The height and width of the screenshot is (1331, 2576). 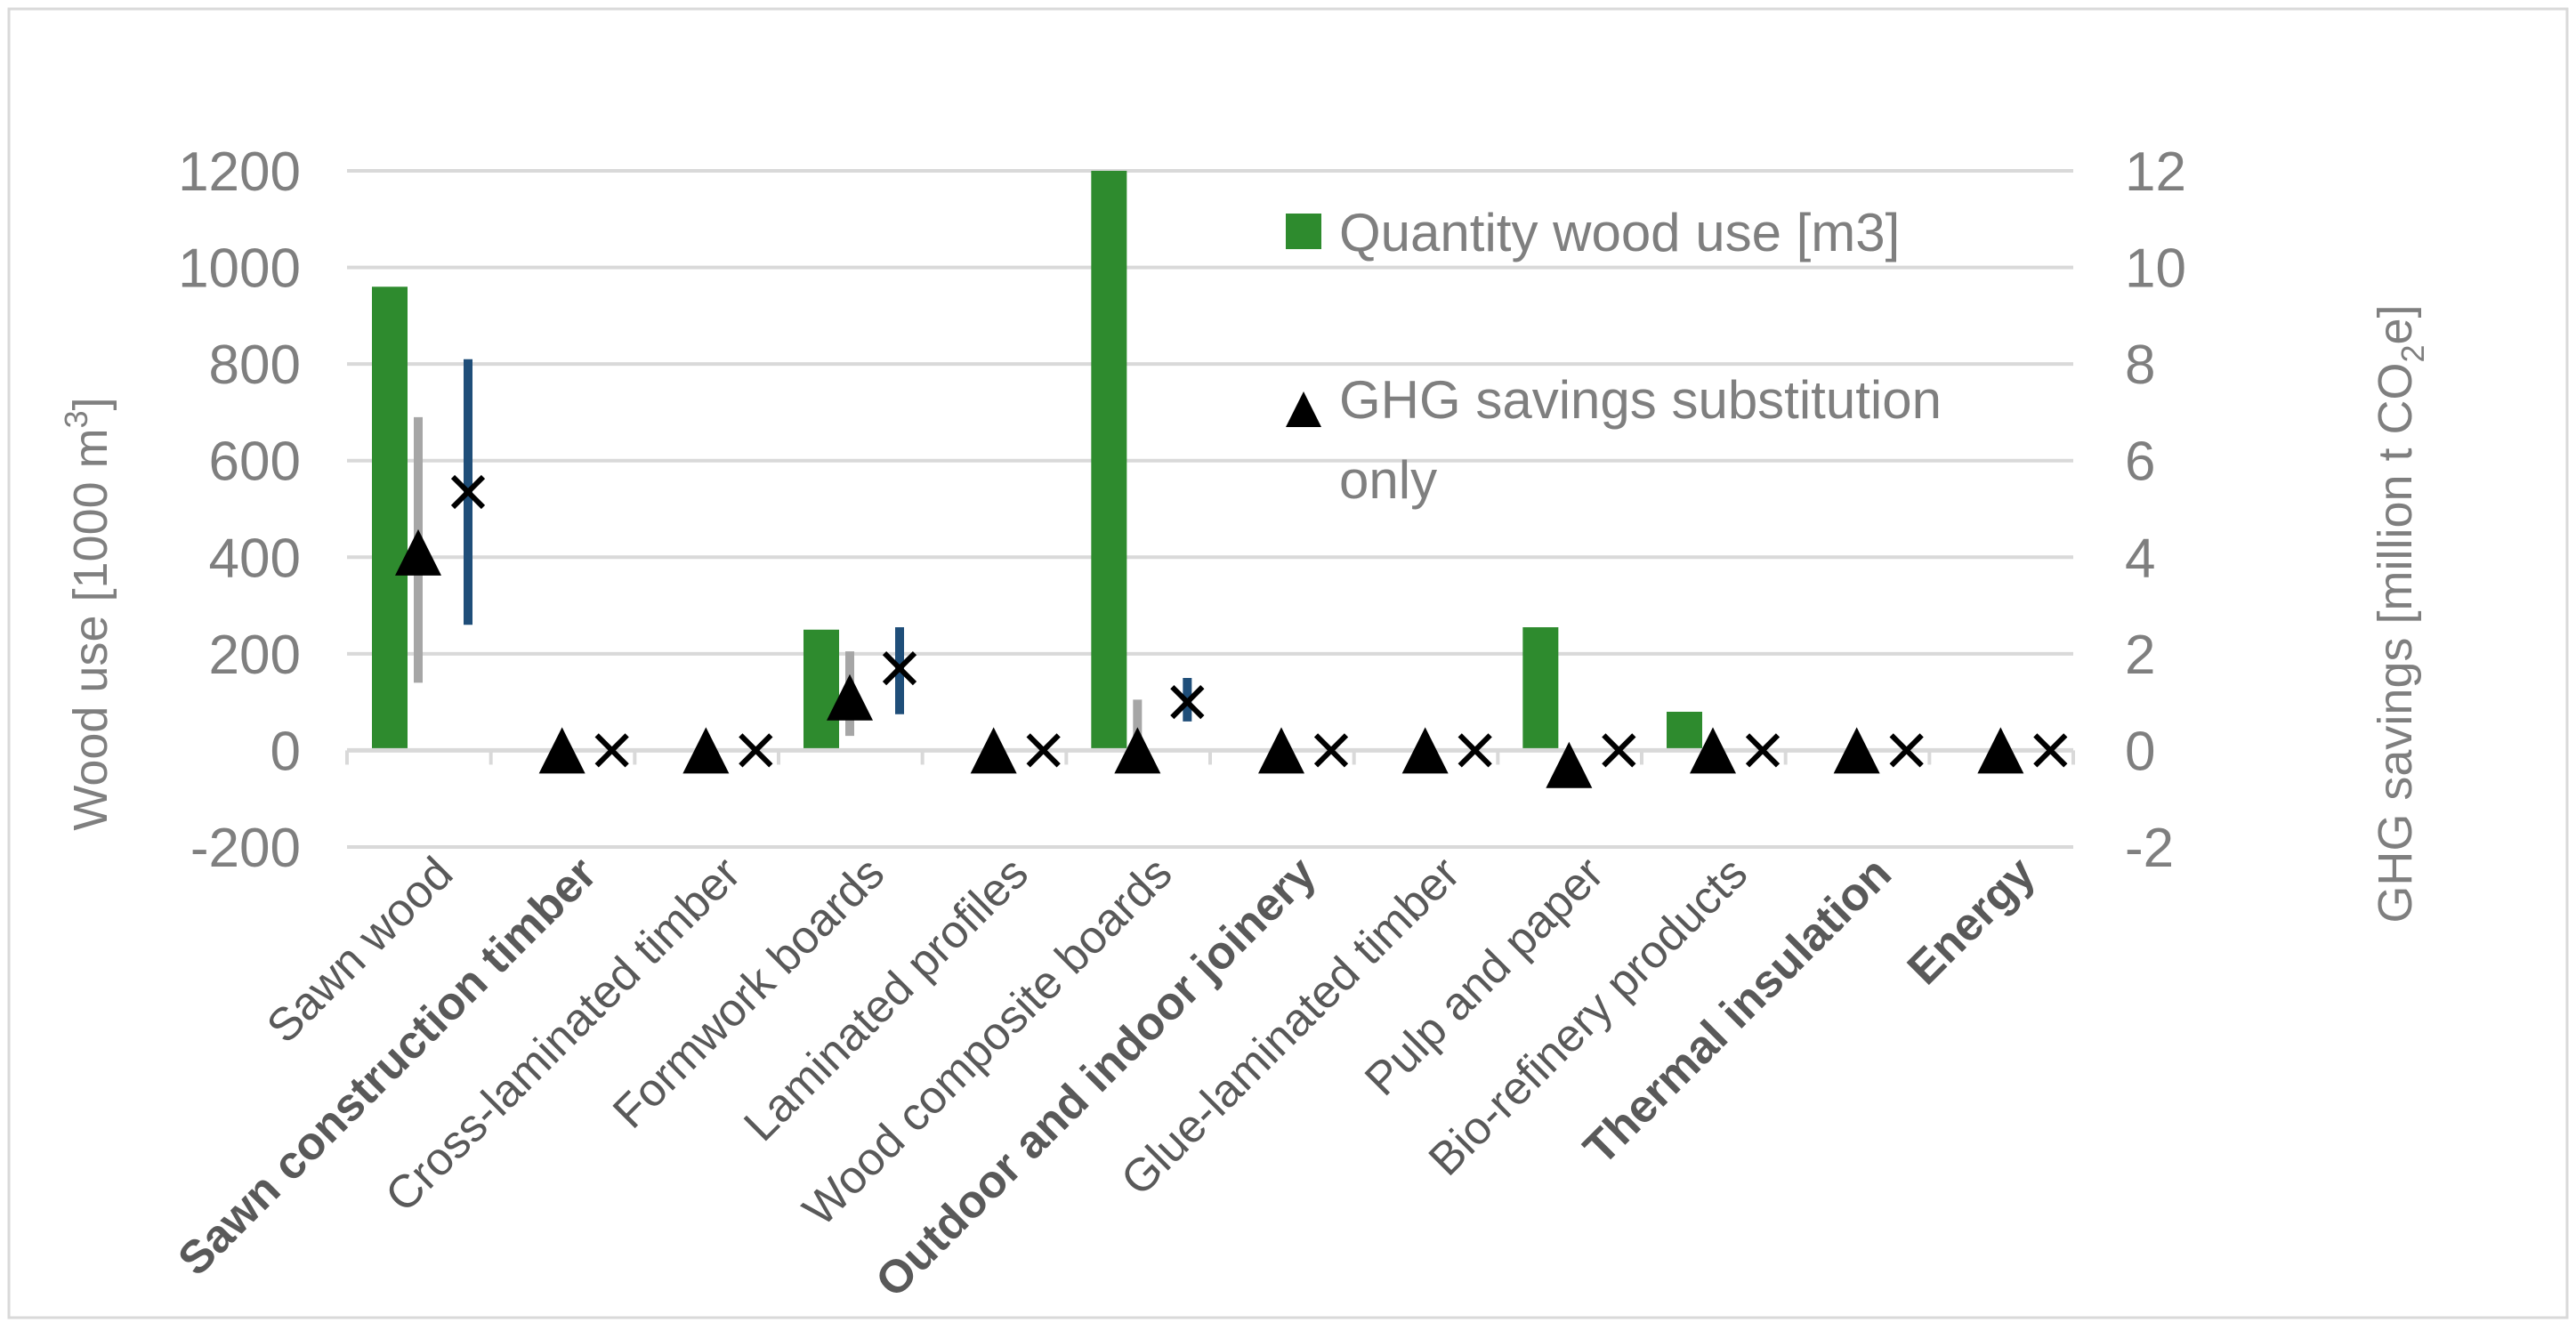 I want to click on y-left-tick-label: -200, so click(x=245, y=848).